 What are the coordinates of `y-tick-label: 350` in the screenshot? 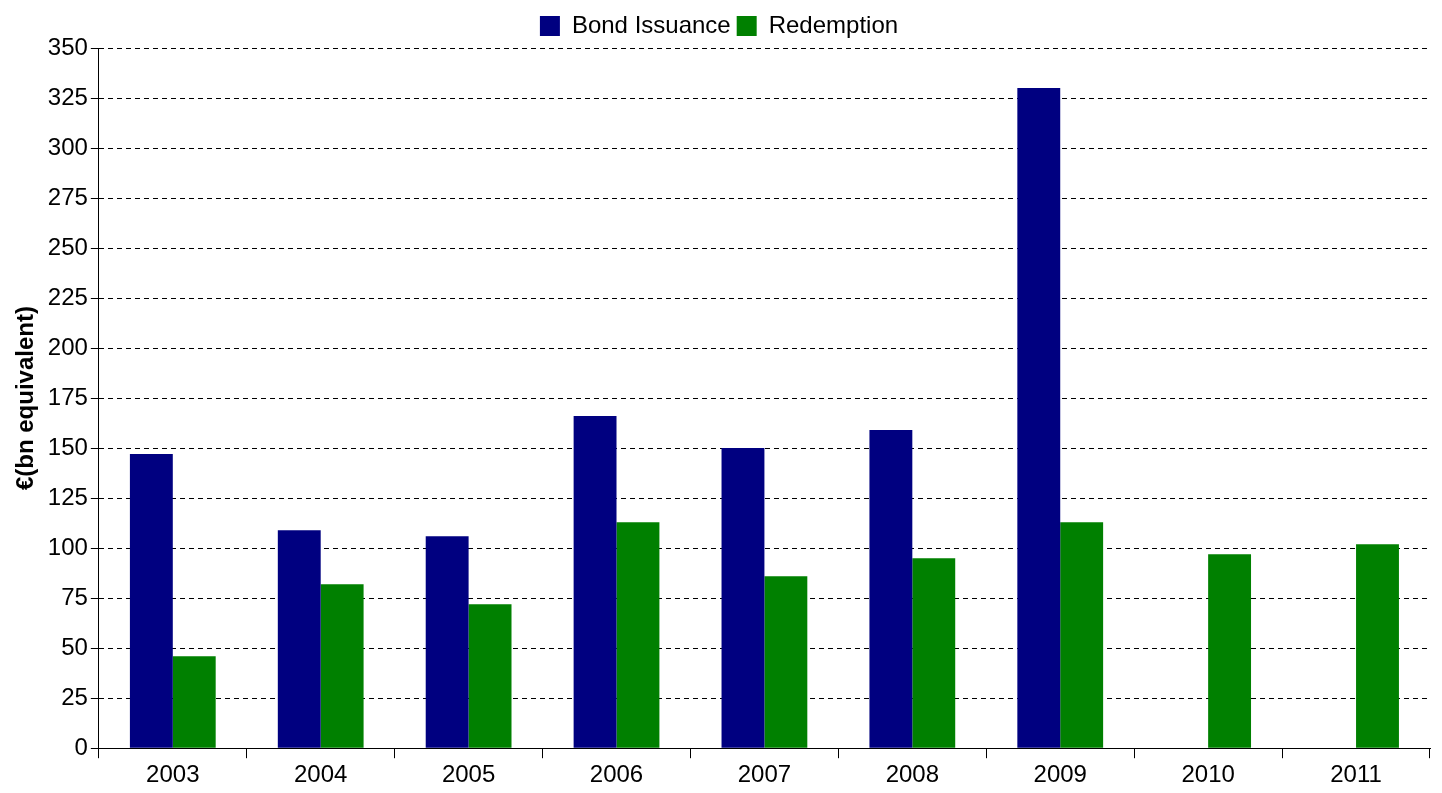 It's located at (67, 46).